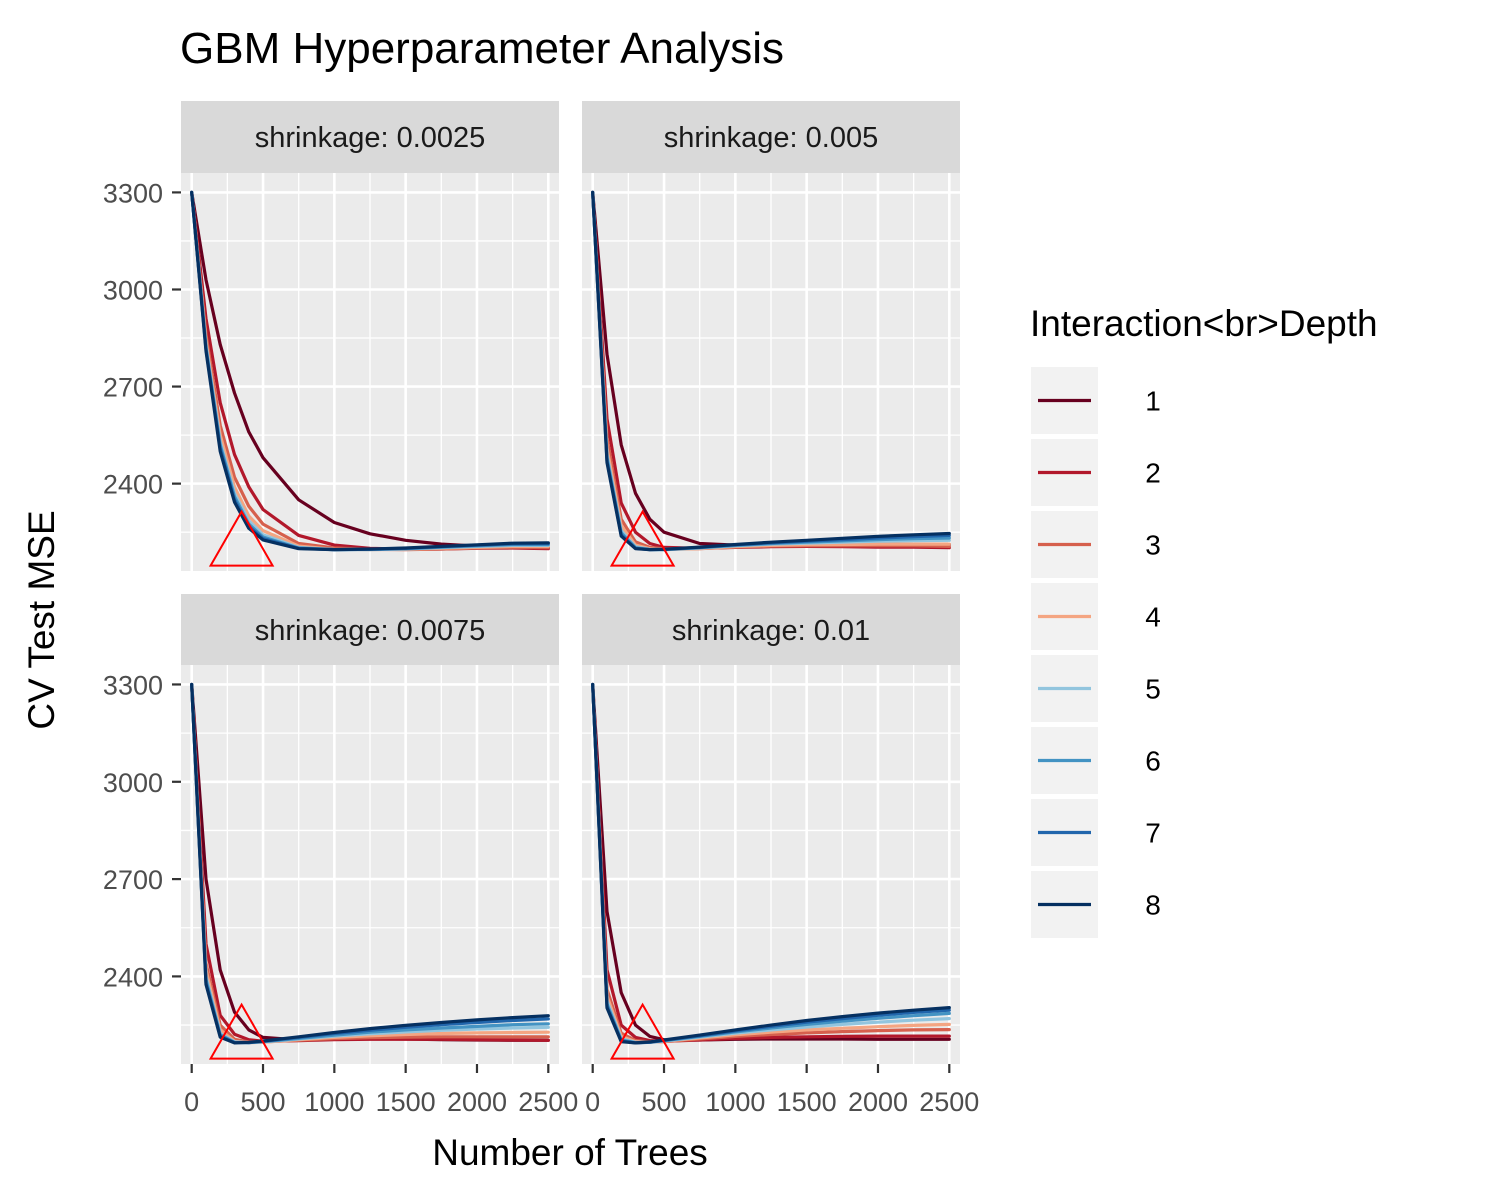 This screenshot has height=1200, width=1500. Describe the element at coordinates (1153, 473) in the screenshot. I see `legend-label: 2` at that location.